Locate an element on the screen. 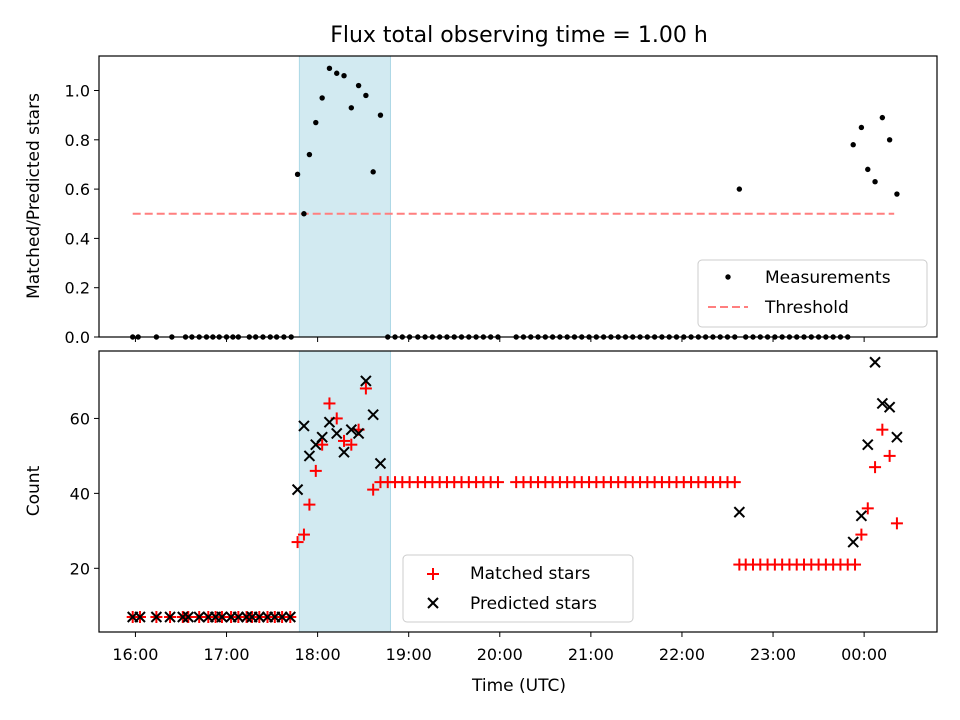 The width and height of the screenshot is (960, 720). legend-matched-label: Matched stars is located at coordinates (530, 574).